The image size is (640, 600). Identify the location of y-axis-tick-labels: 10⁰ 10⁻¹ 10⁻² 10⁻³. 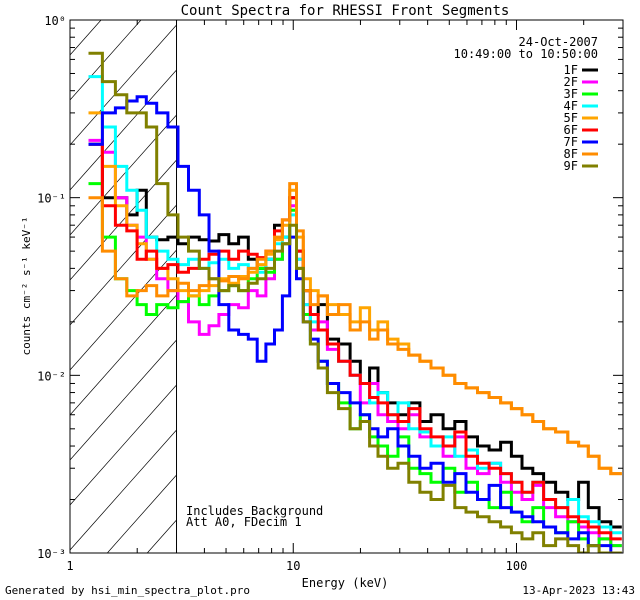
(51, 287).